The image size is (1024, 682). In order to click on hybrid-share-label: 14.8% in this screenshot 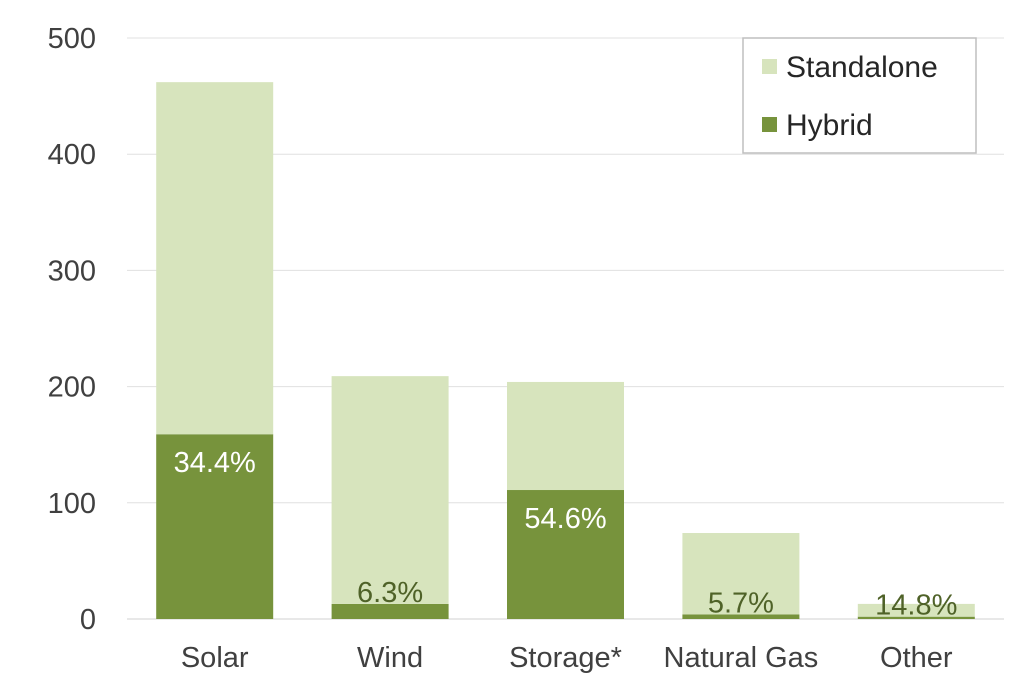, I will do `click(916, 606)`.